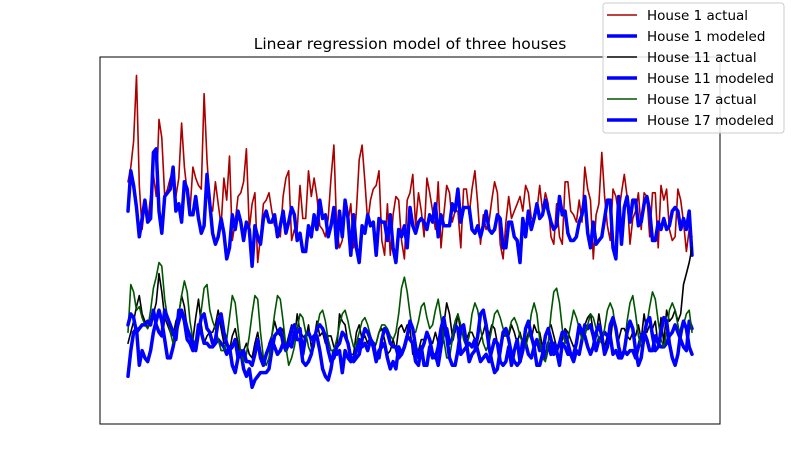  Describe the element at coordinates (410, 44) in the screenshot. I see `chart-title: Linear regression model of three houses` at that location.